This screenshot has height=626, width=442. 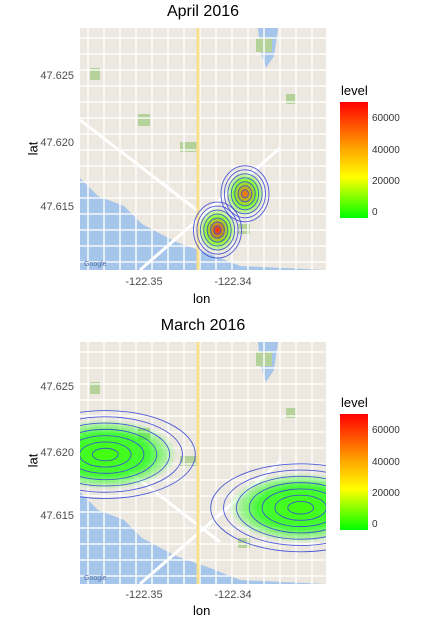 I want to click on street, so click(x=210, y=208).